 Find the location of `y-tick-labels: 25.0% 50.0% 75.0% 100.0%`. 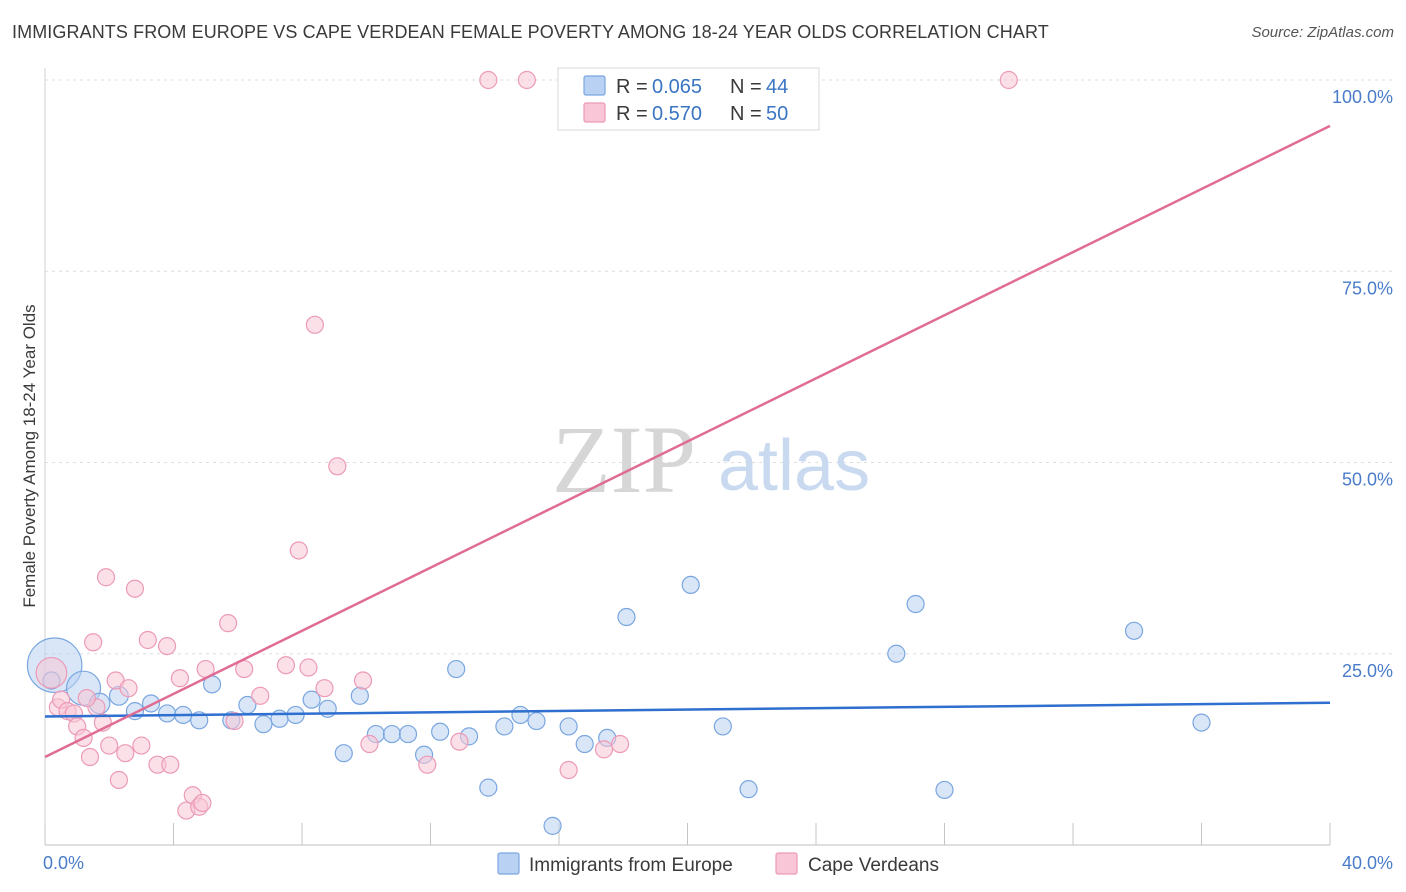

y-tick-labels: 25.0% 50.0% 75.0% 100.0% is located at coordinates (1362, 384).